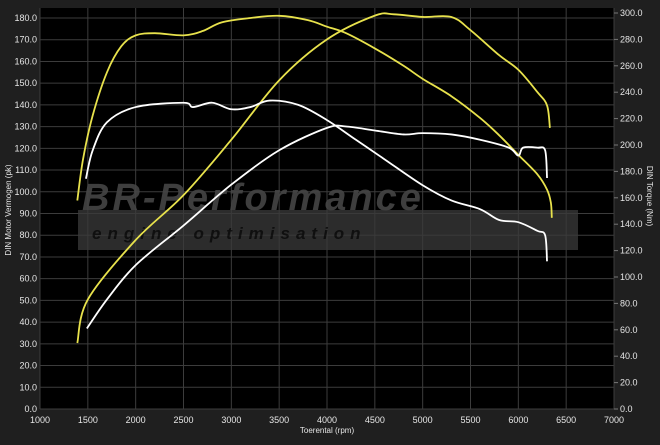 This screenshot has height=445, width=660. What do you see at coordinates (631, 198) in the screenshot?
I see `y-right-tick-label: 160.0` at bounding box center [631, 198].